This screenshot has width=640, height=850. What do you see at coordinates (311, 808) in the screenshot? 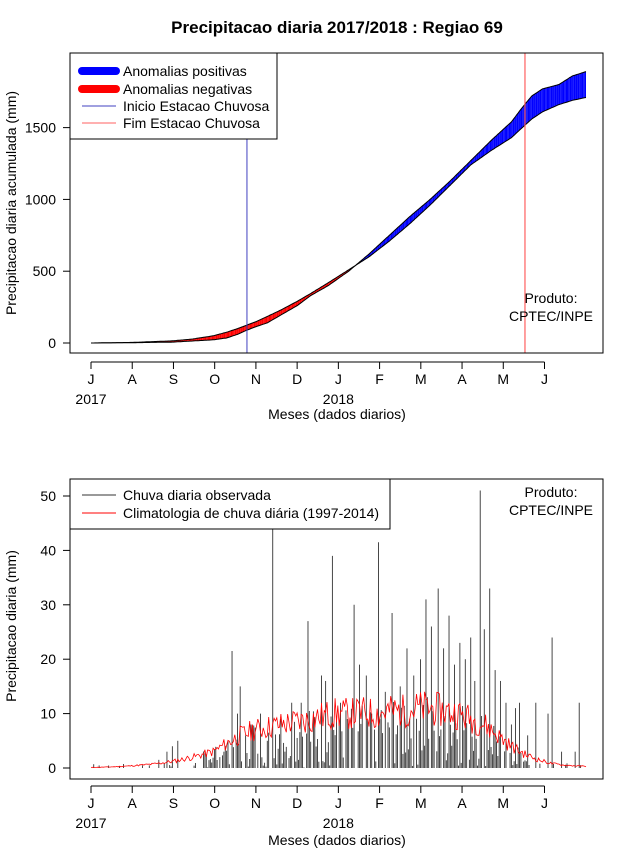
I see `x-axis: J A S O N D J F M A M J 2017 2018` at bounding box center [311, 808].